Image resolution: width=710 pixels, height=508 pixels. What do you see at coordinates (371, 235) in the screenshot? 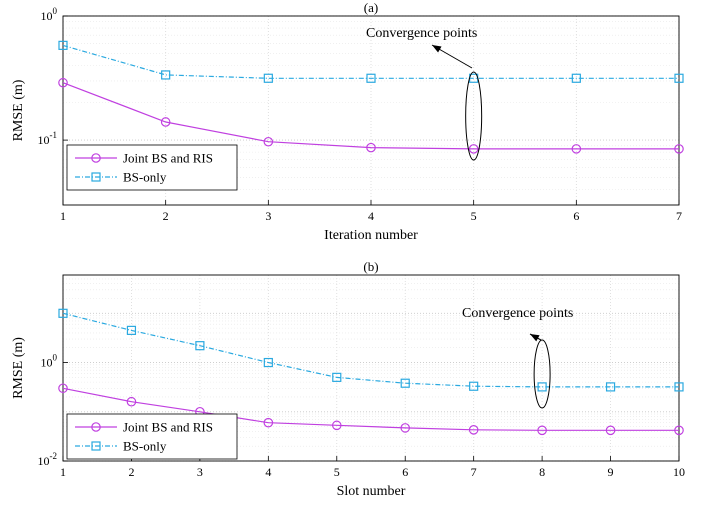
I see `x-axis-label: Iteration number` at bounding box center [371, 235].